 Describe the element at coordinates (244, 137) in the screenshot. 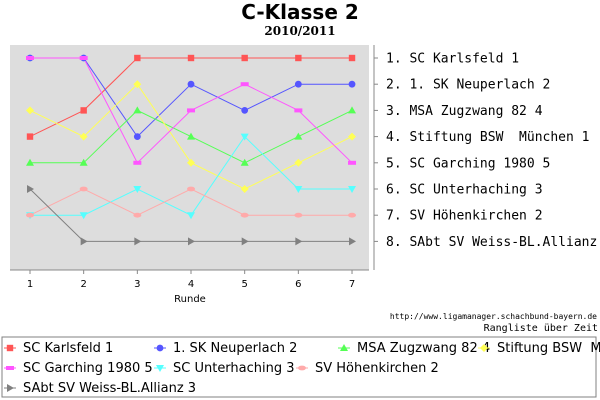

I see `data-point-sc-unterhaching-3-r5` at that location.